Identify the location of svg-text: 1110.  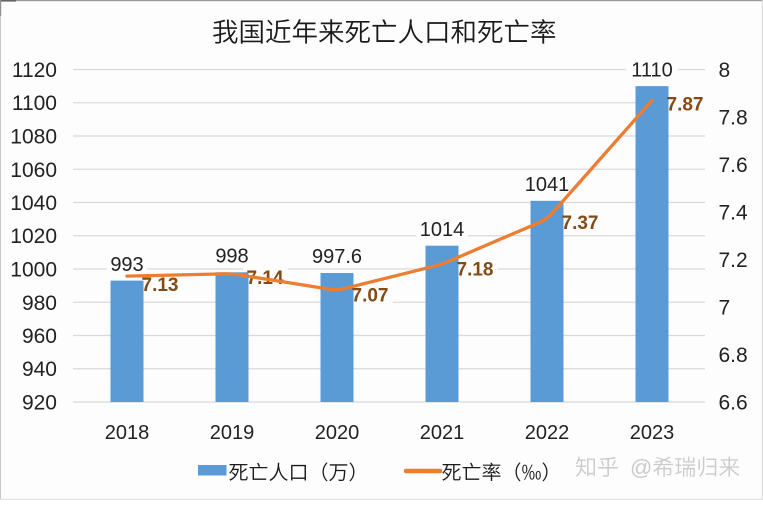
(652, 70).